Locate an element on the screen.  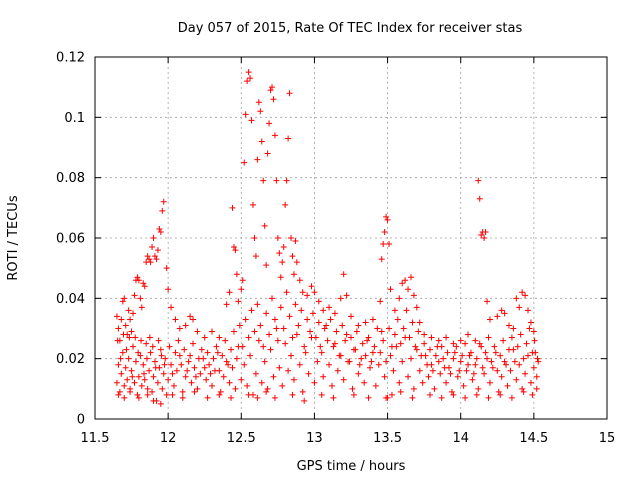
y-tick-label: 0 is located at coordinates (81, 420).